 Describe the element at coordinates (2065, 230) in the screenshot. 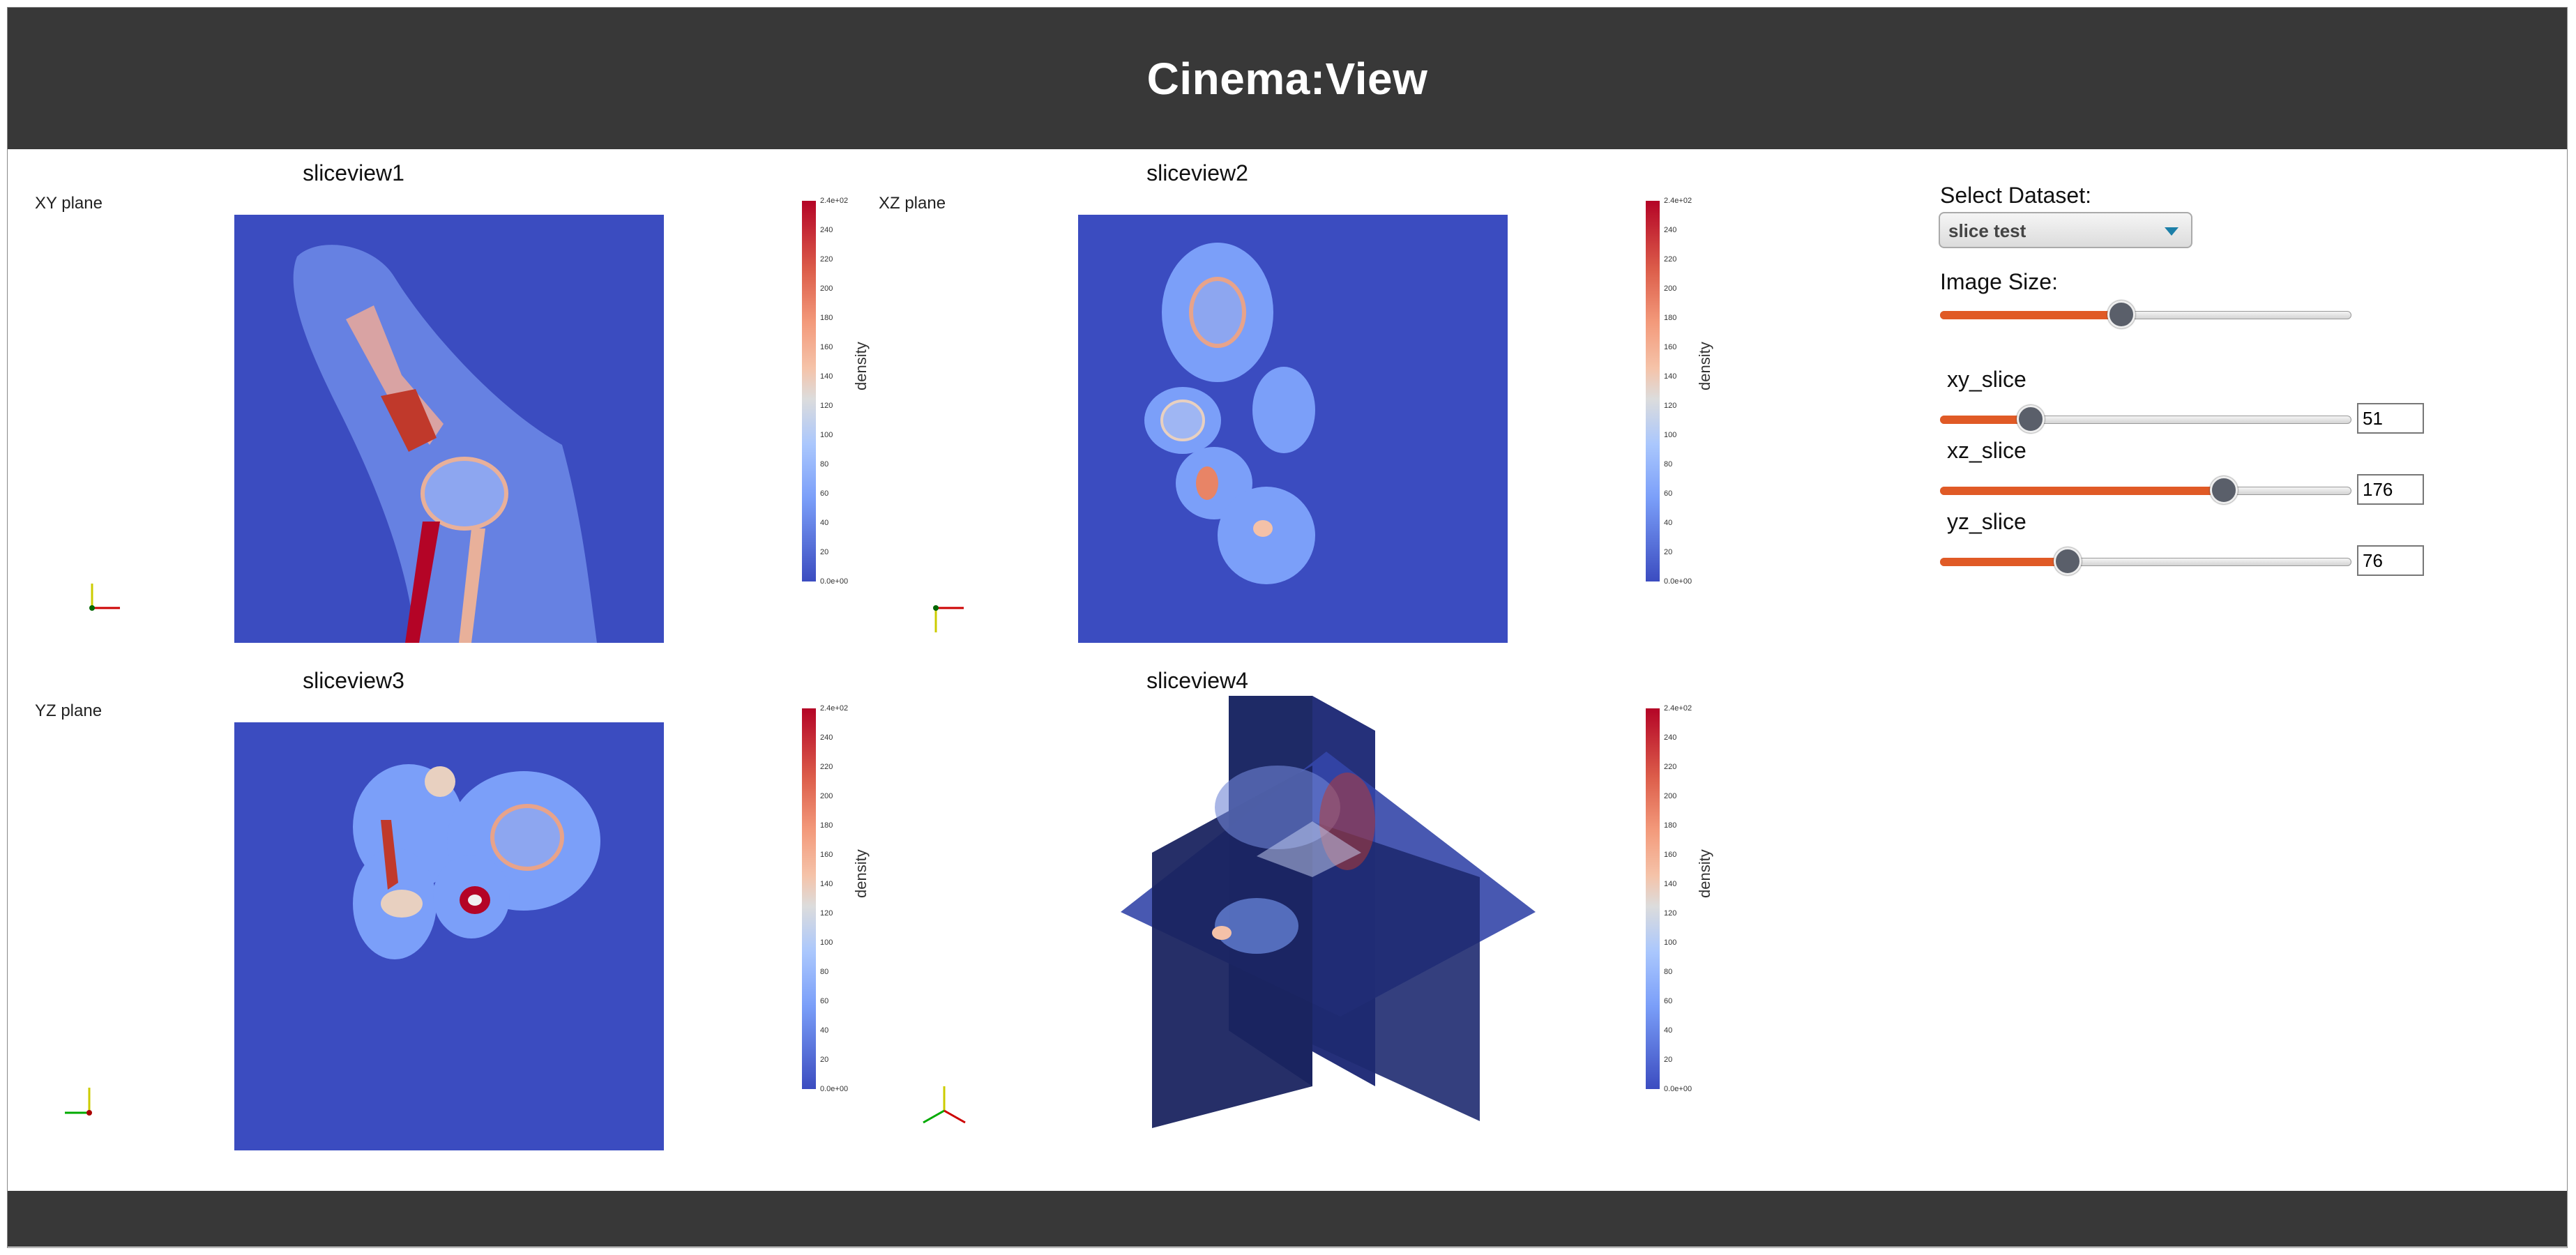

I see `dataset-select: slice test` at that location.